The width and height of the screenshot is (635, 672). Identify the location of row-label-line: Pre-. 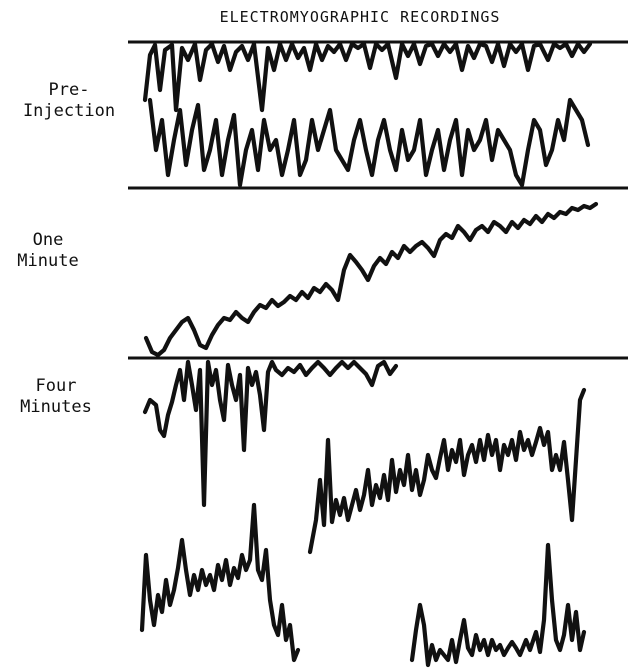
(69, 90).